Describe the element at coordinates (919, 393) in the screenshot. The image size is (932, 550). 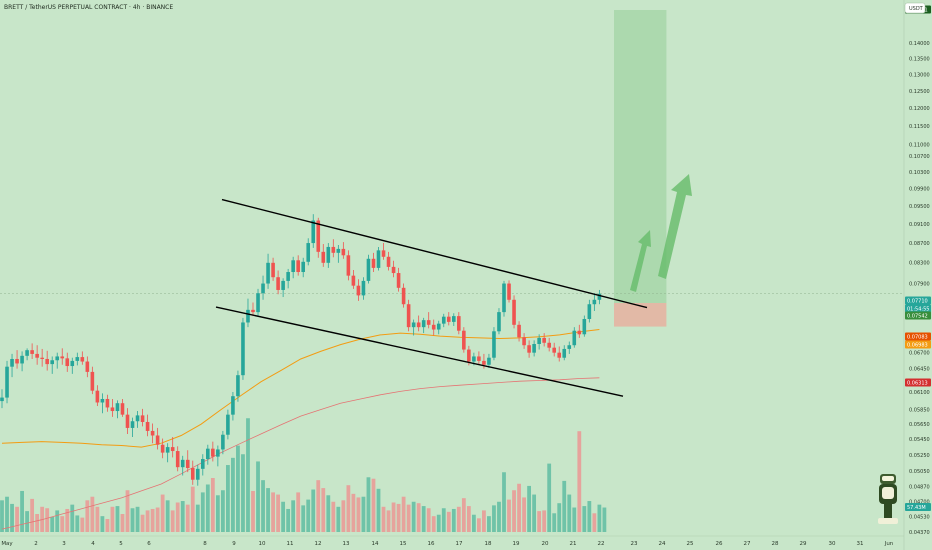
I see `price-tick-label: 0.06100` at that location.